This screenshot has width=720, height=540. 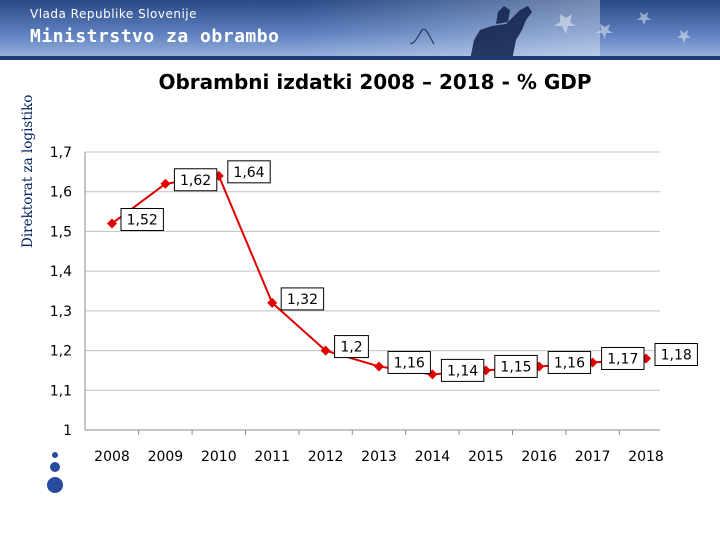 What do you see at coordinates (646, 457) in the screenshot?
I see `x-tick-label: 2018` at bounding box center [646, 457].